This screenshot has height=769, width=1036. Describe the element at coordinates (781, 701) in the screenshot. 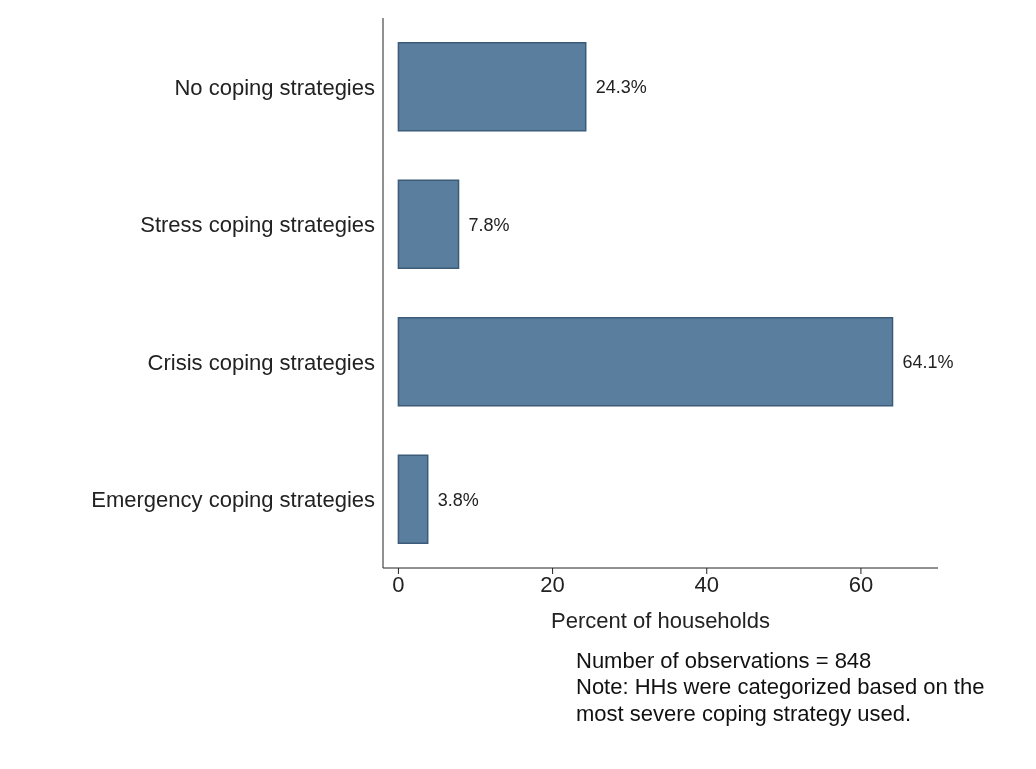

I see `text: Note: HHs were categorized based on the most severe coping strategy used.` at that location.